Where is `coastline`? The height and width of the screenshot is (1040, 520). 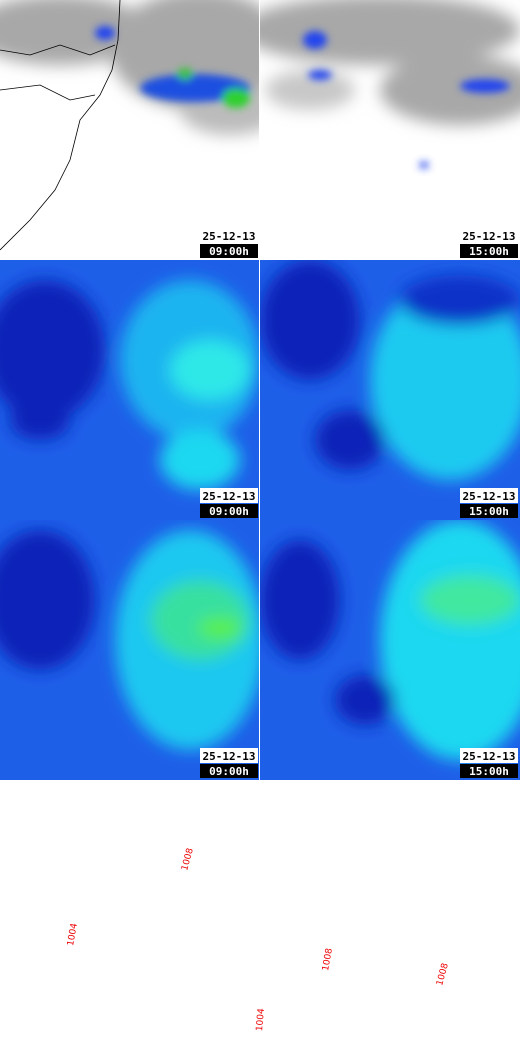
coastline is located at coordinates (60, 125).